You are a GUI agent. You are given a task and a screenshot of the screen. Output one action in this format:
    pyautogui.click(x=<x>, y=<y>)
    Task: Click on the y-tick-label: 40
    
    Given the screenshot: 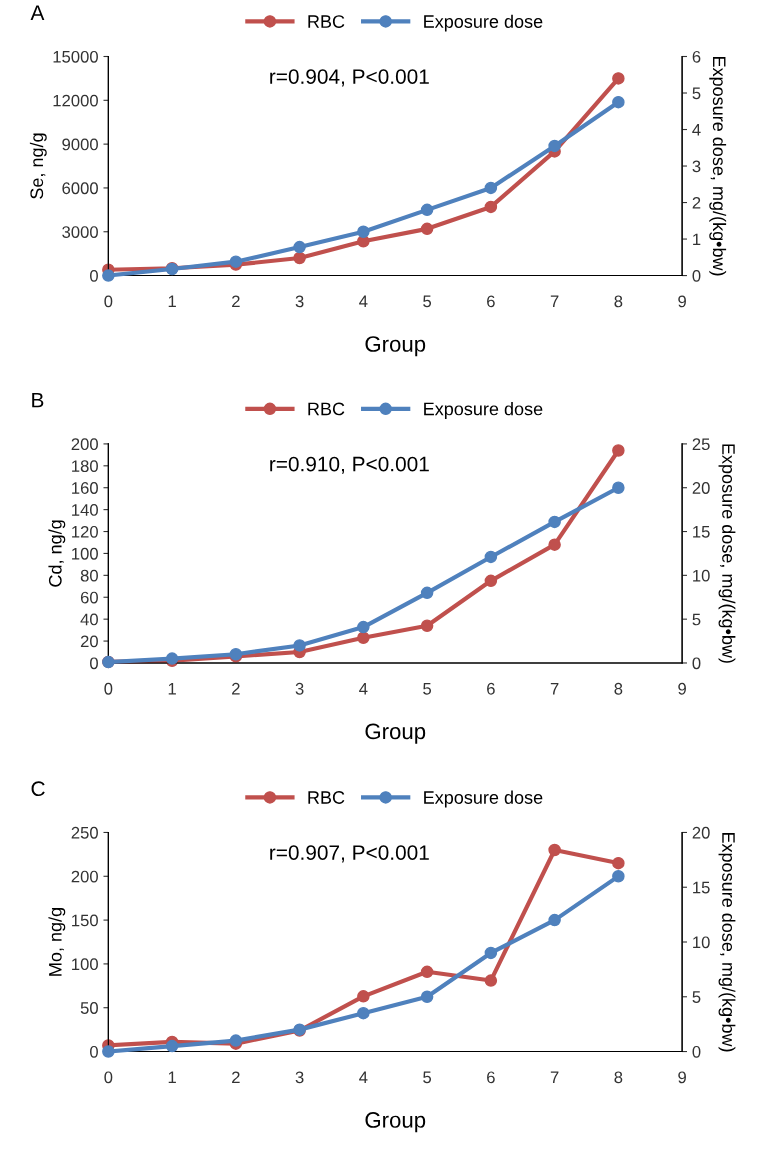 What is the action you would take?
    pyautogui.click(x=89, y=619)
    